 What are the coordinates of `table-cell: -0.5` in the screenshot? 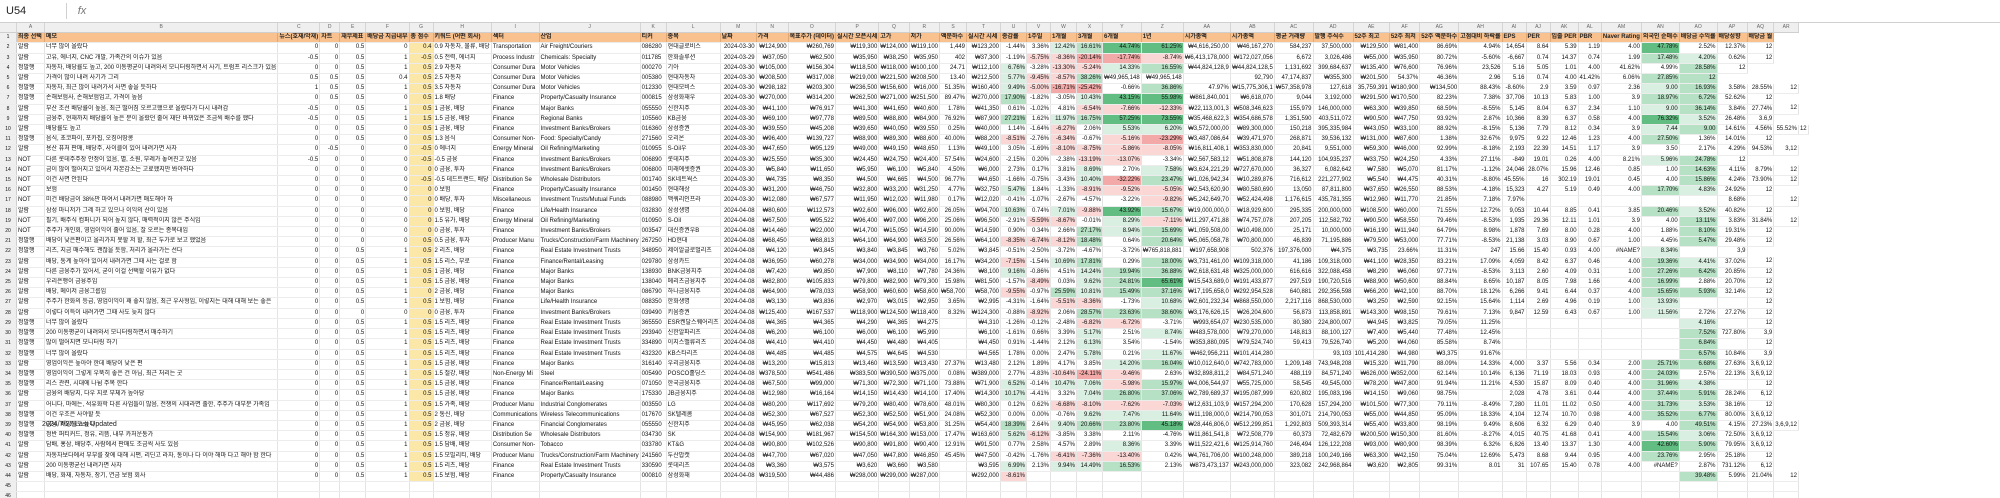 It's located at (299, 160).